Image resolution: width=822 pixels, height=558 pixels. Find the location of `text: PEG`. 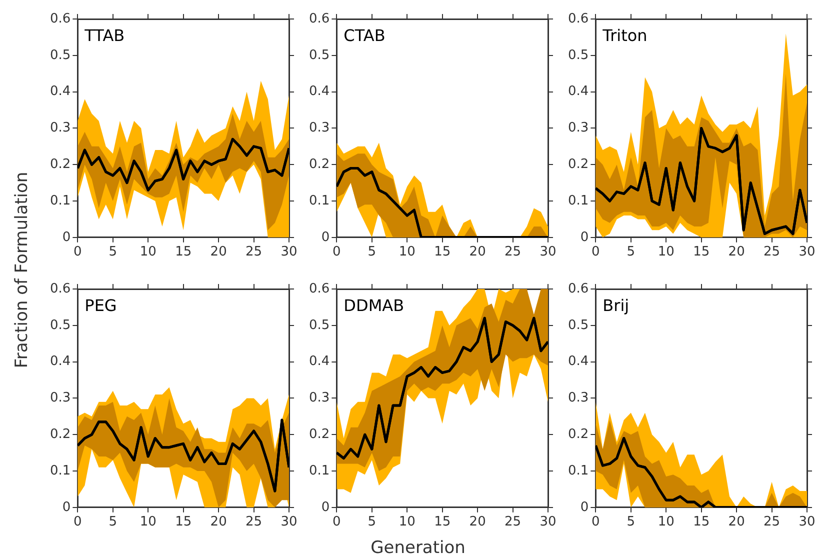

text: PEG is located at coordinates (100, 306).